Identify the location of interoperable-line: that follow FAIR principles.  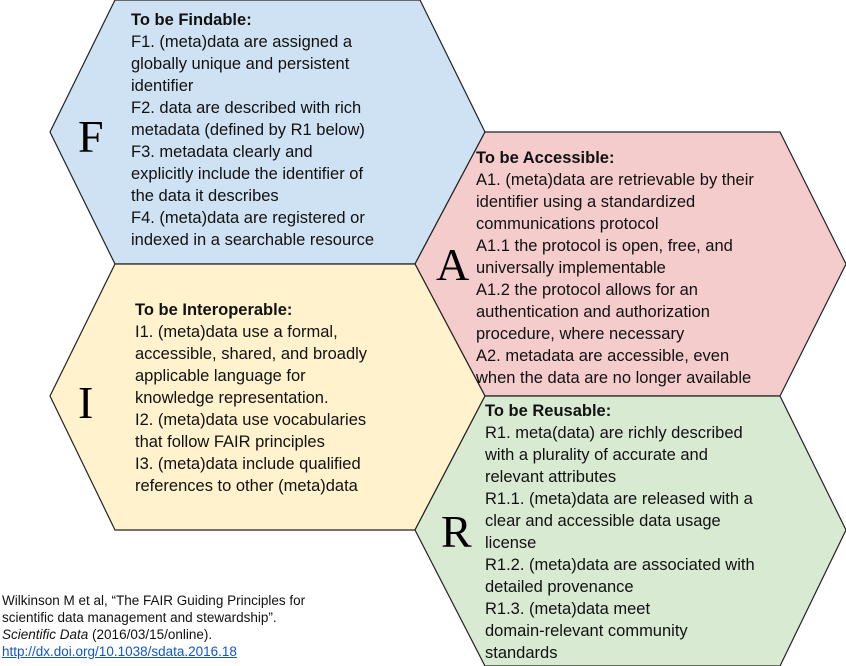
(230, 442).